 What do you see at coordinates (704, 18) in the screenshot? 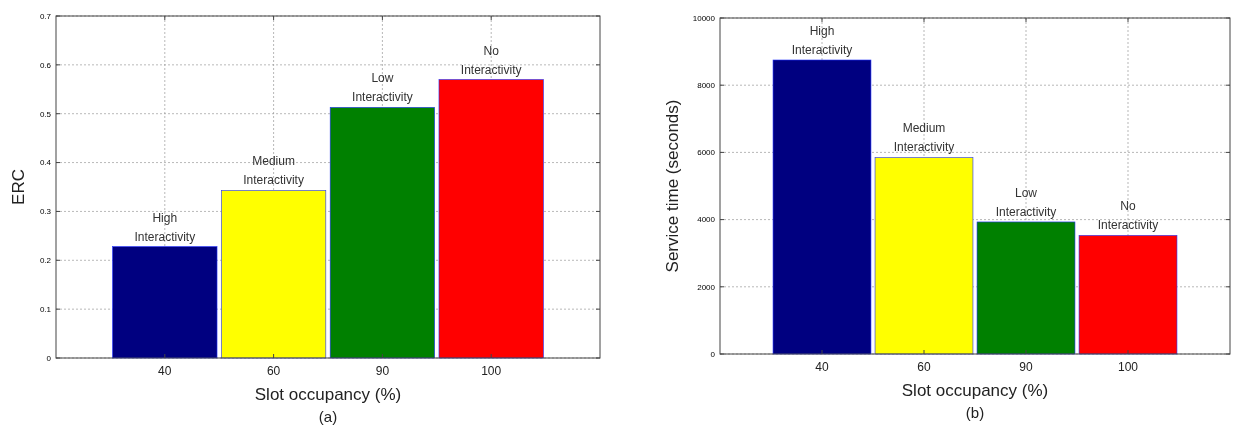
I see `y-tick-label: 10000` at bounding box center [704, 18].